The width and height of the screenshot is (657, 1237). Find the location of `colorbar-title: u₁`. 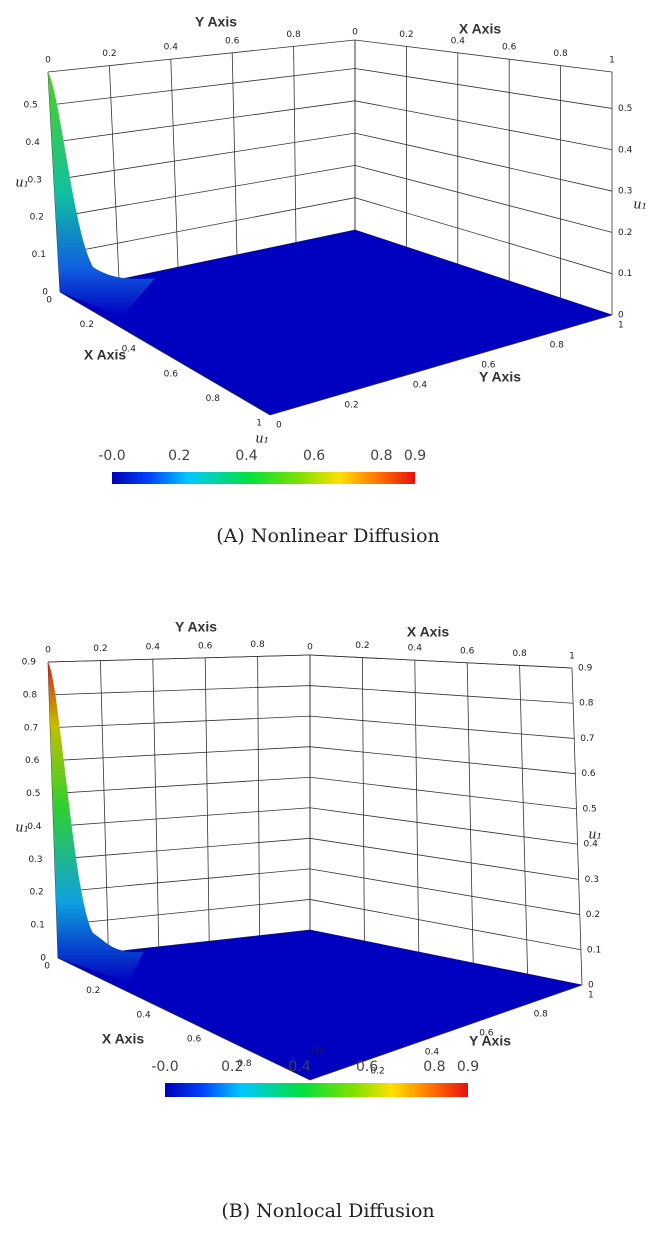

colorbar-title: u₁ is located at coordinates (318, 1050).